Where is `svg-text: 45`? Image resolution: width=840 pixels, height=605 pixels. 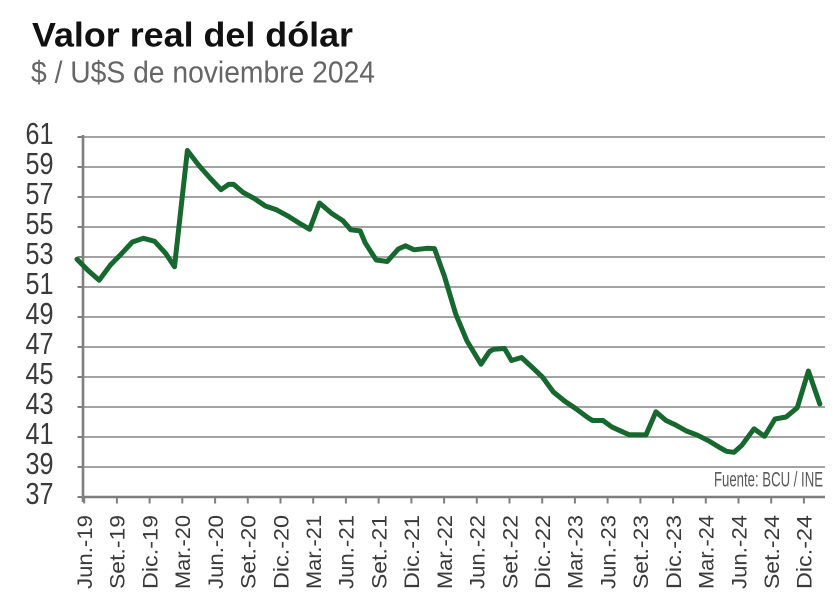 svg-text: 45 is located at coordinates (40, 373).